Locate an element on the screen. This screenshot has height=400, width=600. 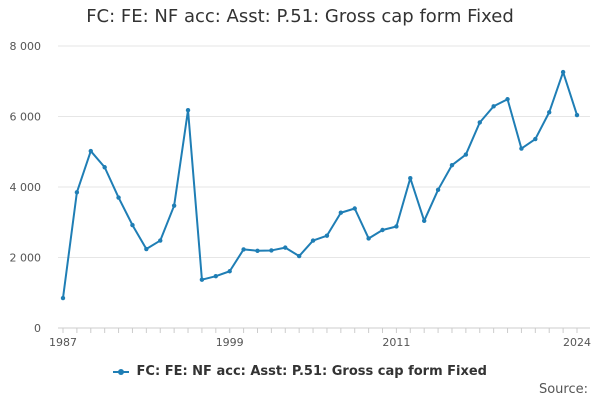
x-tick-label: 2011 is located at coordinates (396, 342).